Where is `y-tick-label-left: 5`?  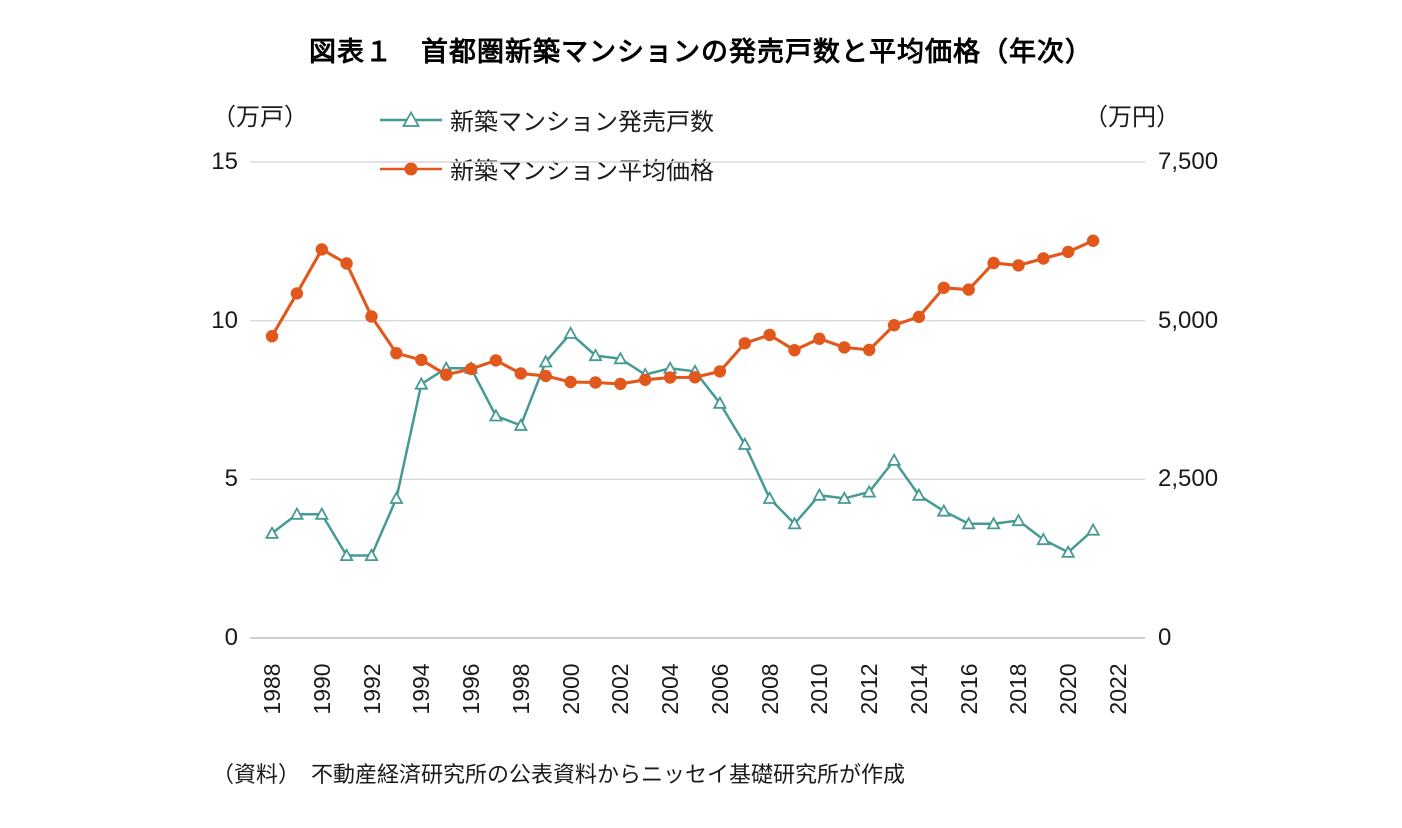
y-tick-label-left: 5 is located at coordinates (231, 479).